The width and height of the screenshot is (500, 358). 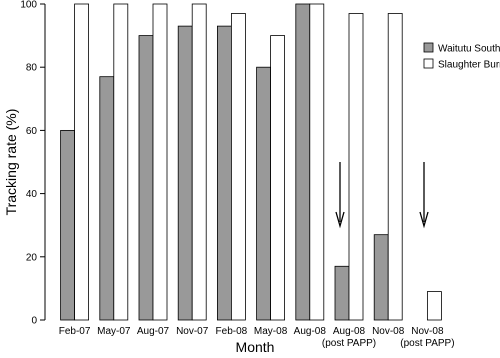 I want to click on x-tick-label: Aug-08 (post PAPP), so click(x=349, y=337).